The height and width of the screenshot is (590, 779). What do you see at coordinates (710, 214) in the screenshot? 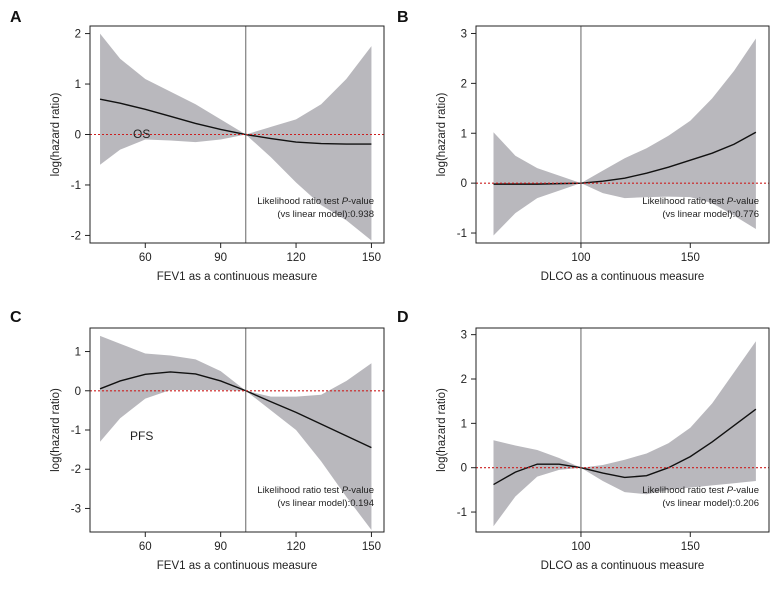
I see `lrt-annotation-line2-b: (vs linear model):0.776` at bounding box center [710, 214].